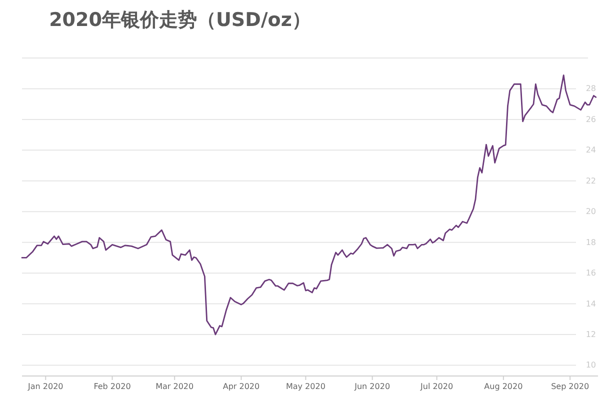 The height and width of the screenshot is (393, 600). I want to click on x-tick-label: Sep 2020, so click(570, 386).